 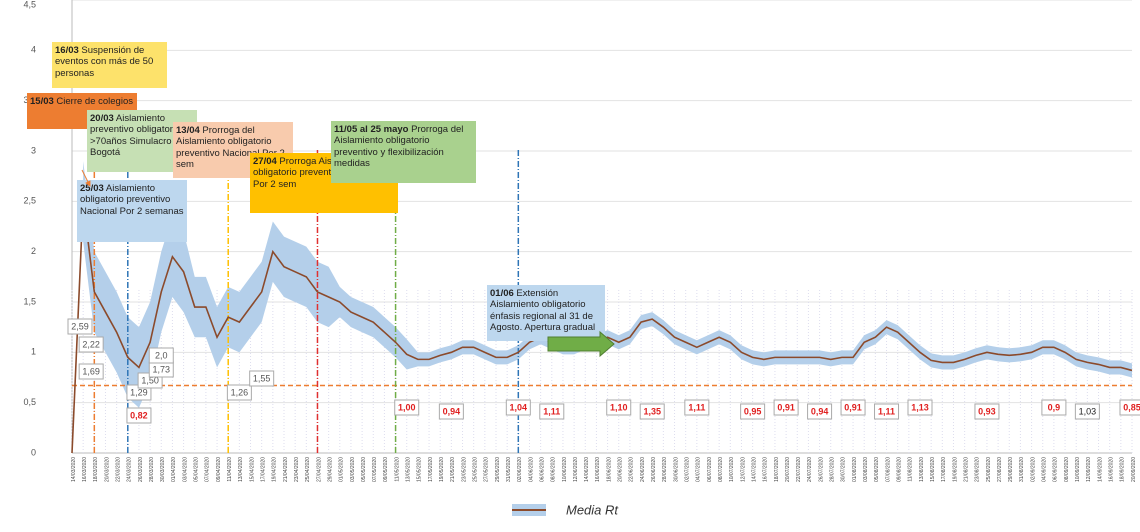 I want to click on legend-label: Media Rt, so click(x=592, y=509).